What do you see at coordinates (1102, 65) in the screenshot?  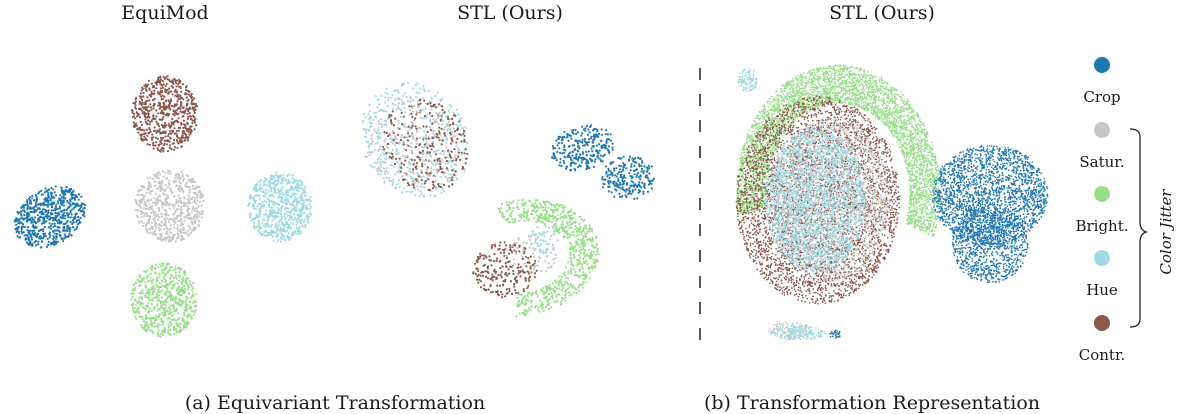 I see `legend-dot-crop` at bounding box center [1102, 65].